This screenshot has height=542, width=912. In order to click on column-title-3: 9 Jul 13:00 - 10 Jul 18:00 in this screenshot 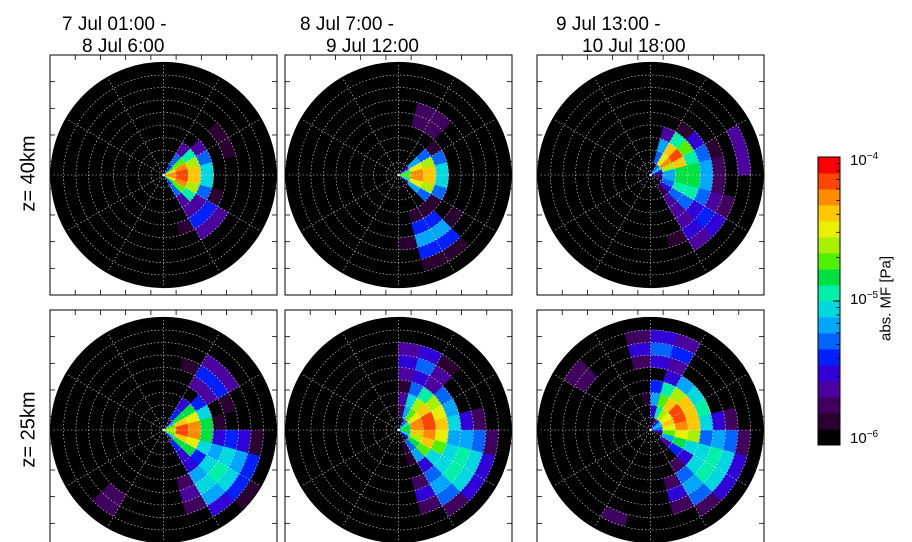, I will do `click(621, 36)`.